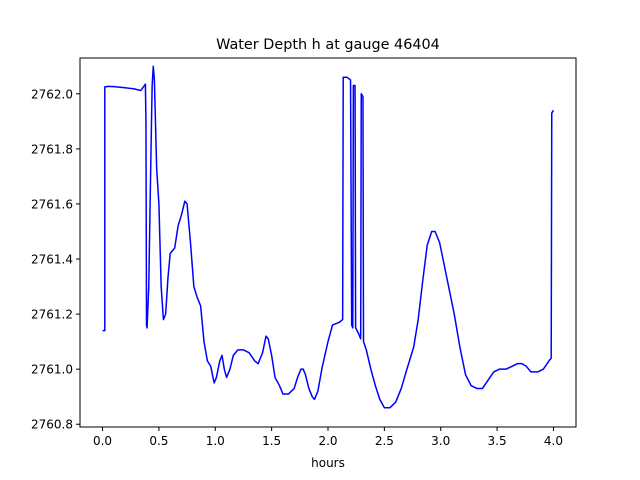 The height and width of the screenshot is (480, 640). I want to click on x-axis-ticks: 0.0 0.5 1.0 1.5 2.0 2.5 3.0 3.5 4.0, so click(328, 437).